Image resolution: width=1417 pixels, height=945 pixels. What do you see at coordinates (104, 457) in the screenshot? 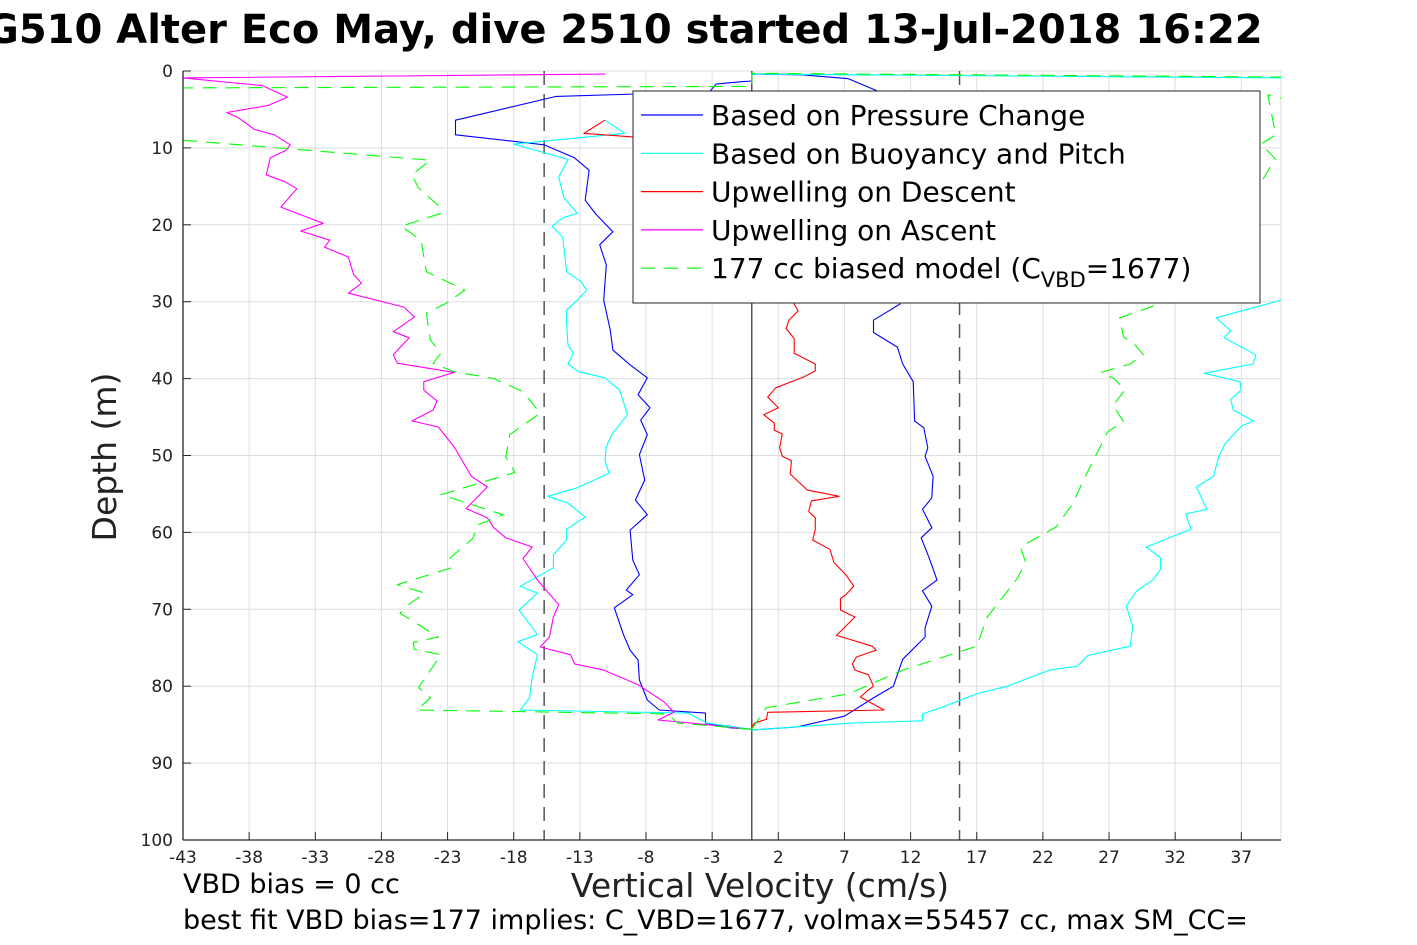
I see `y-axis-label: Depth (m)` at bounding box center [104, 457].